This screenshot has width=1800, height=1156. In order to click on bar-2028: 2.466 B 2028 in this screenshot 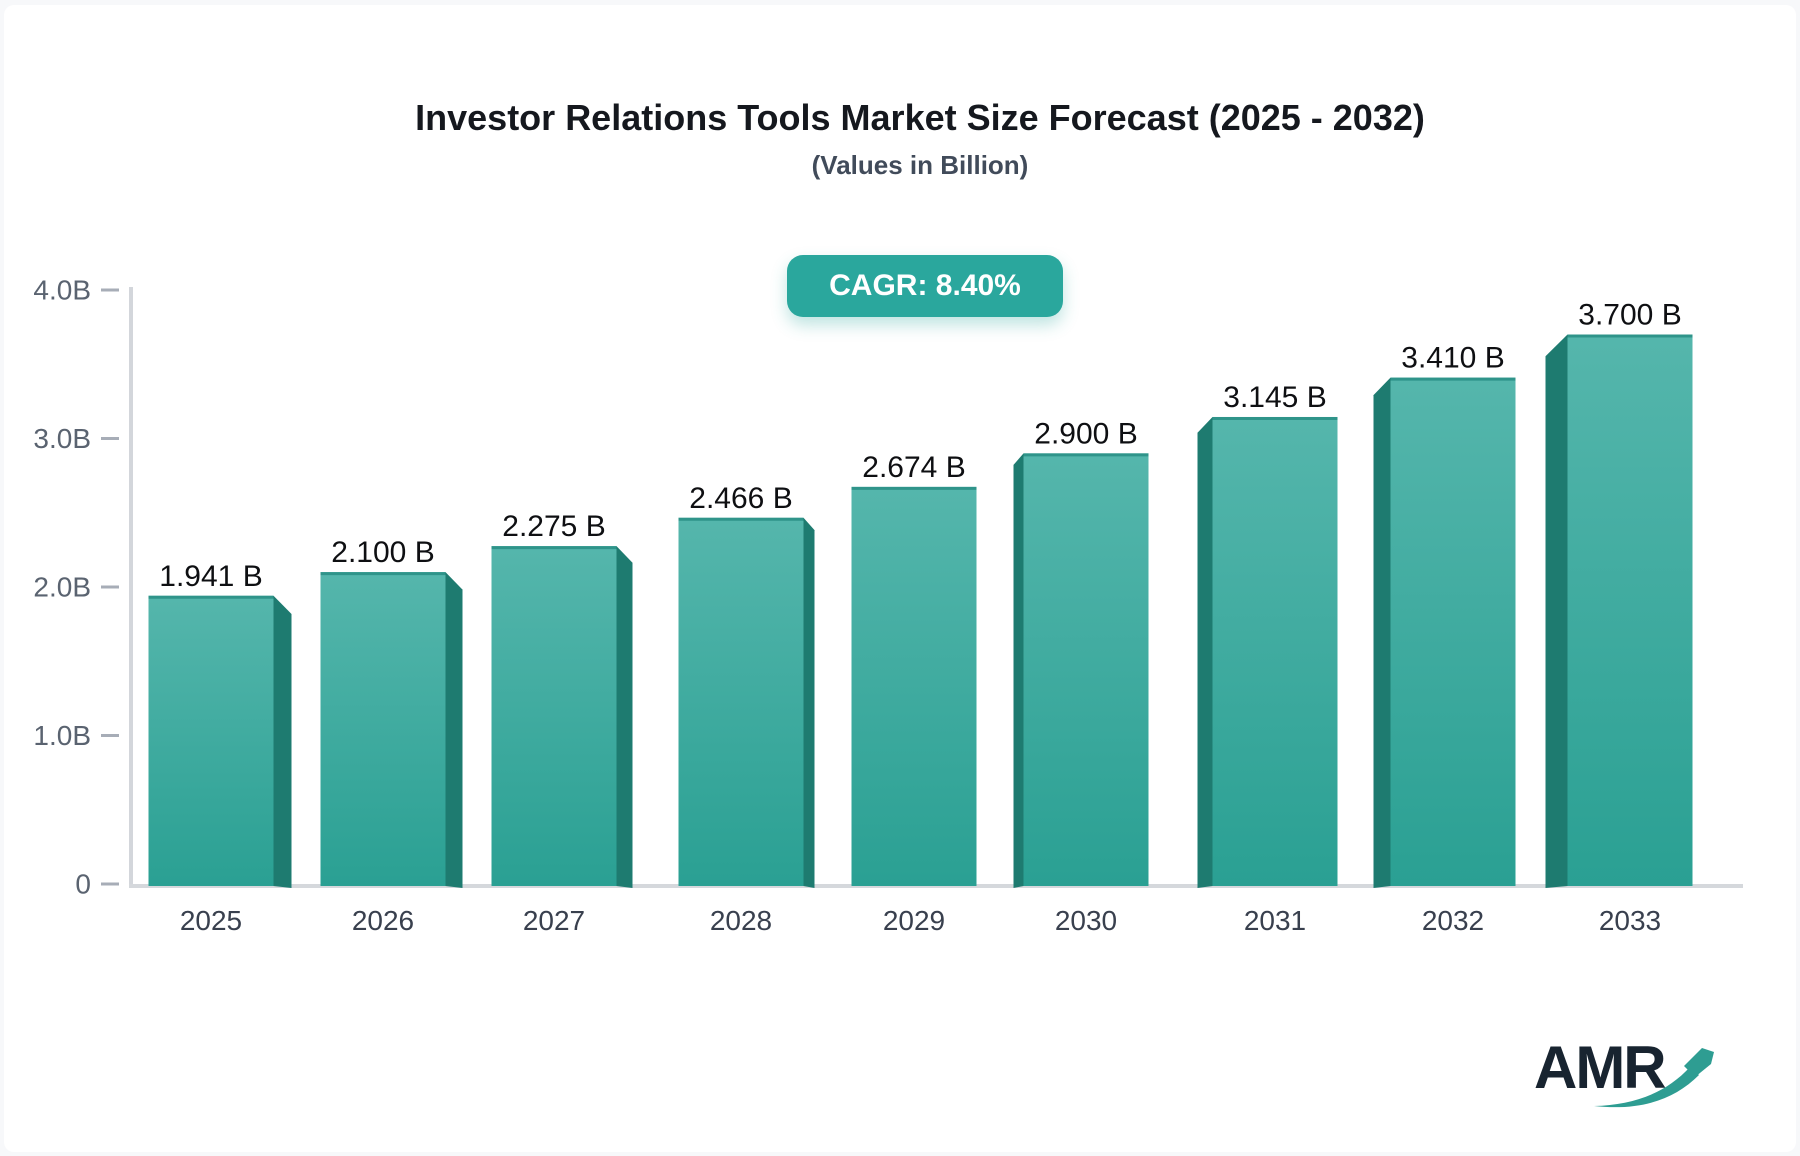, I will do `click(746, 709)`.